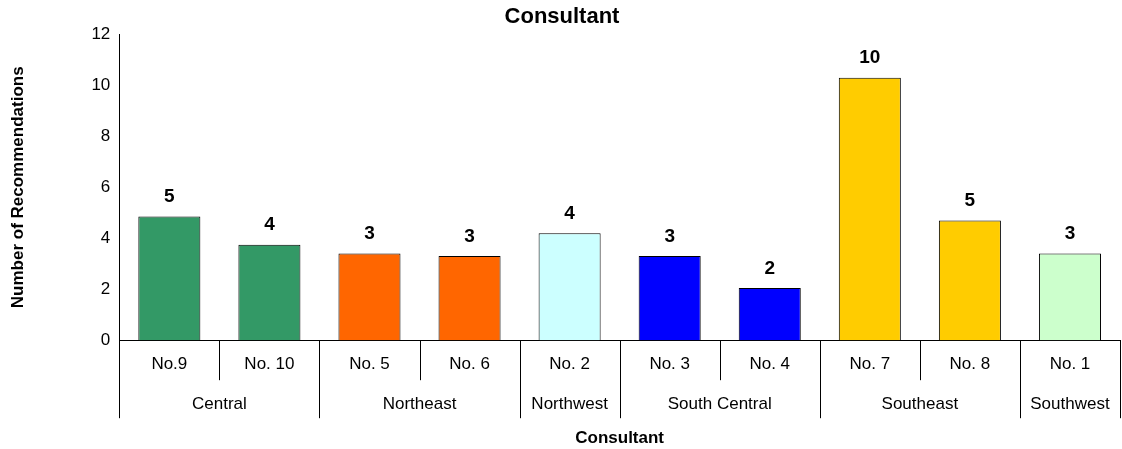 The image size is (1122, 449). Describe the element at coordinates (269, 364) in the screenshot. I see `x-tick-label: No. 10` at that location.